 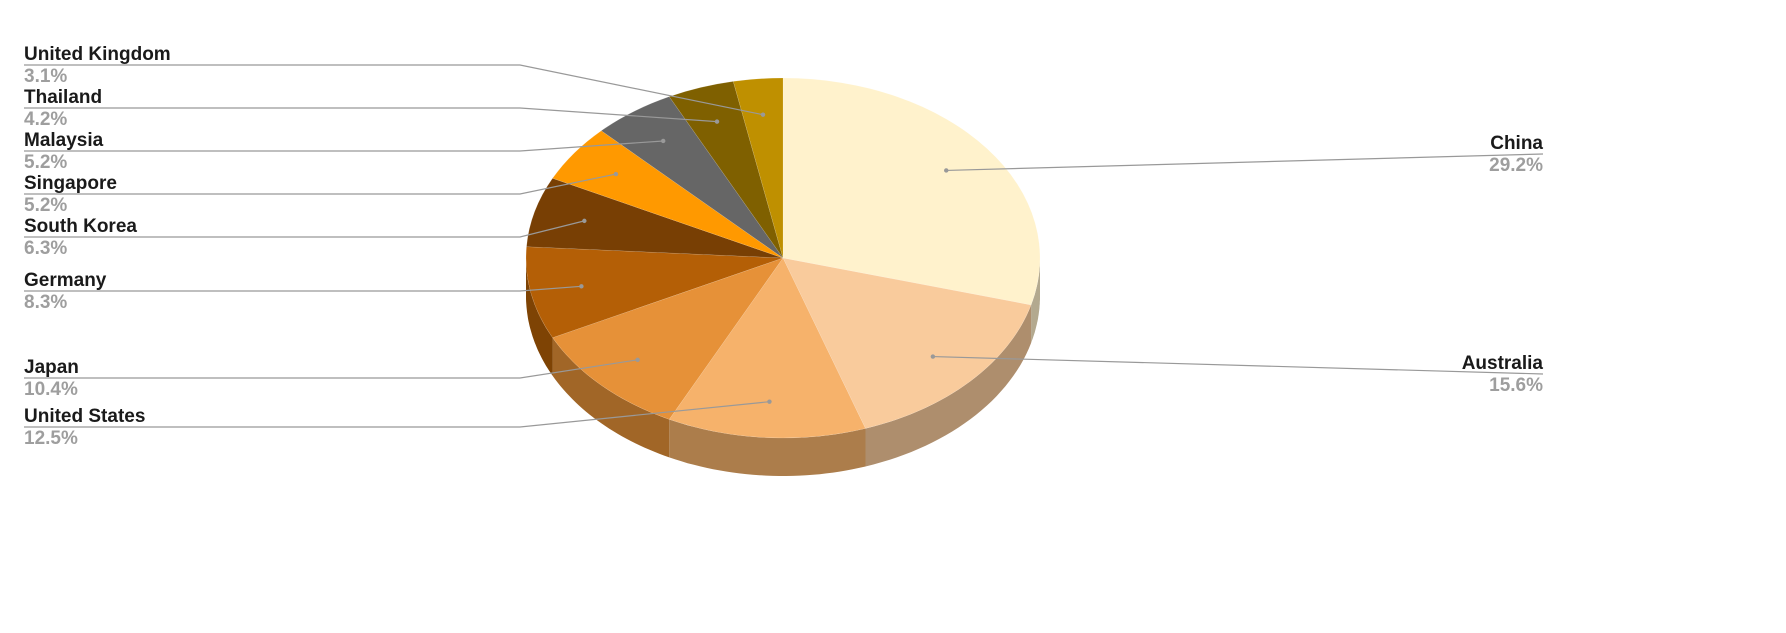 I want to click on slice-label: Malaysia, so click(x=64, y=140).